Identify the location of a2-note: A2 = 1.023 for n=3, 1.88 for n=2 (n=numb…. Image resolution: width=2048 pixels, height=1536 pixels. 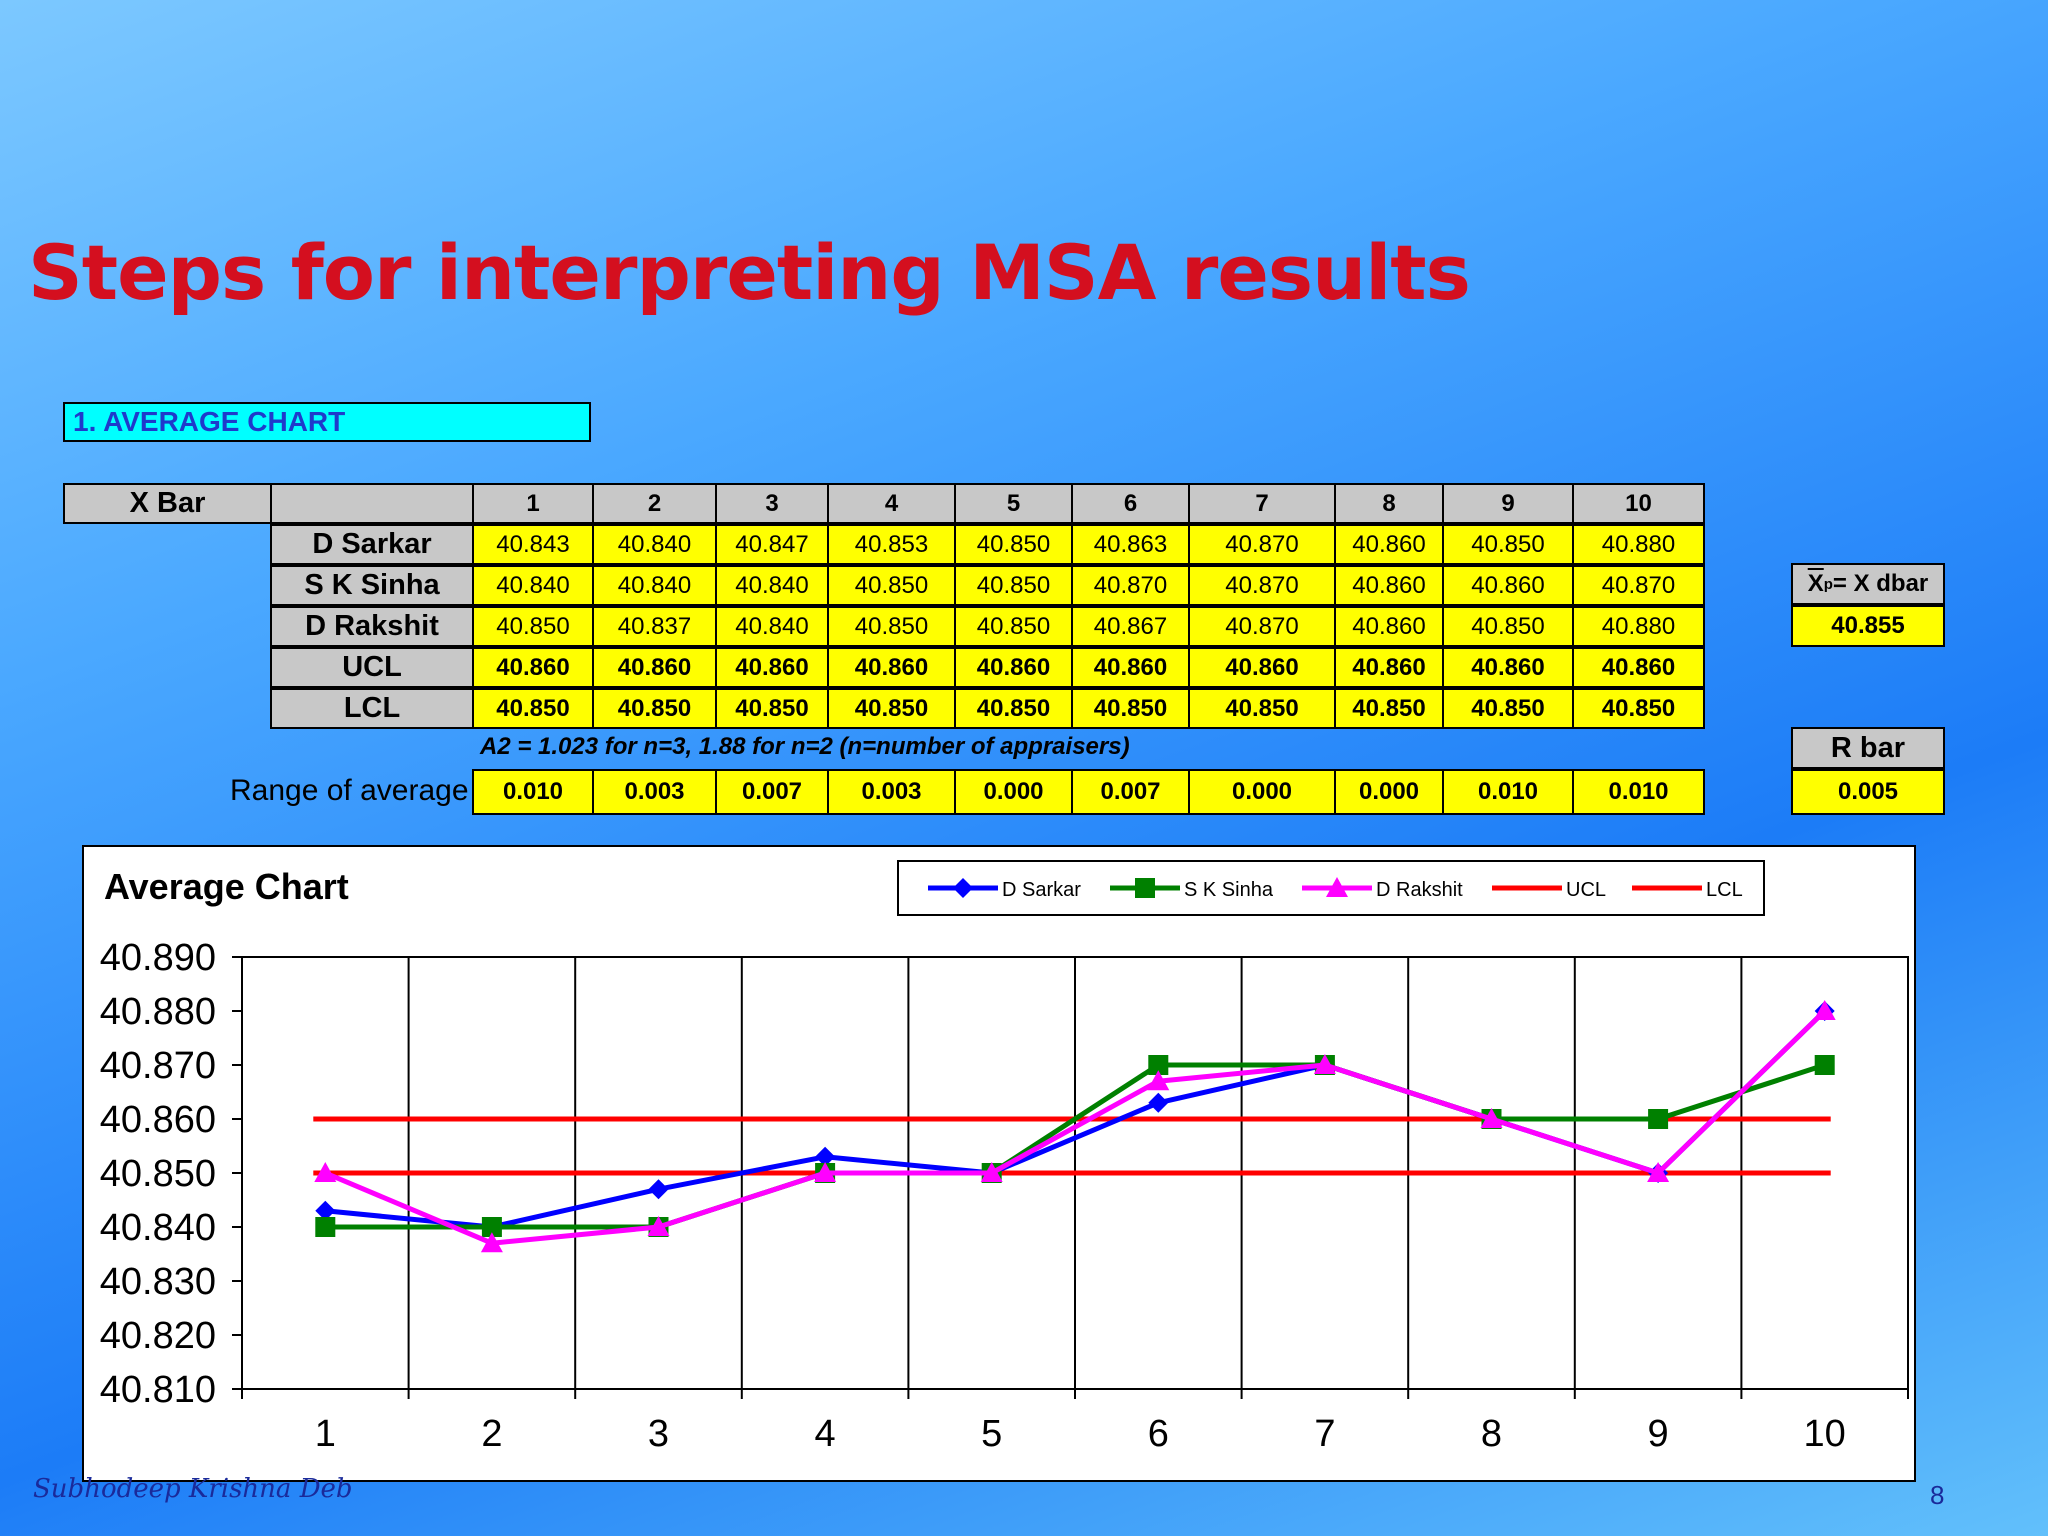
(805, 746).